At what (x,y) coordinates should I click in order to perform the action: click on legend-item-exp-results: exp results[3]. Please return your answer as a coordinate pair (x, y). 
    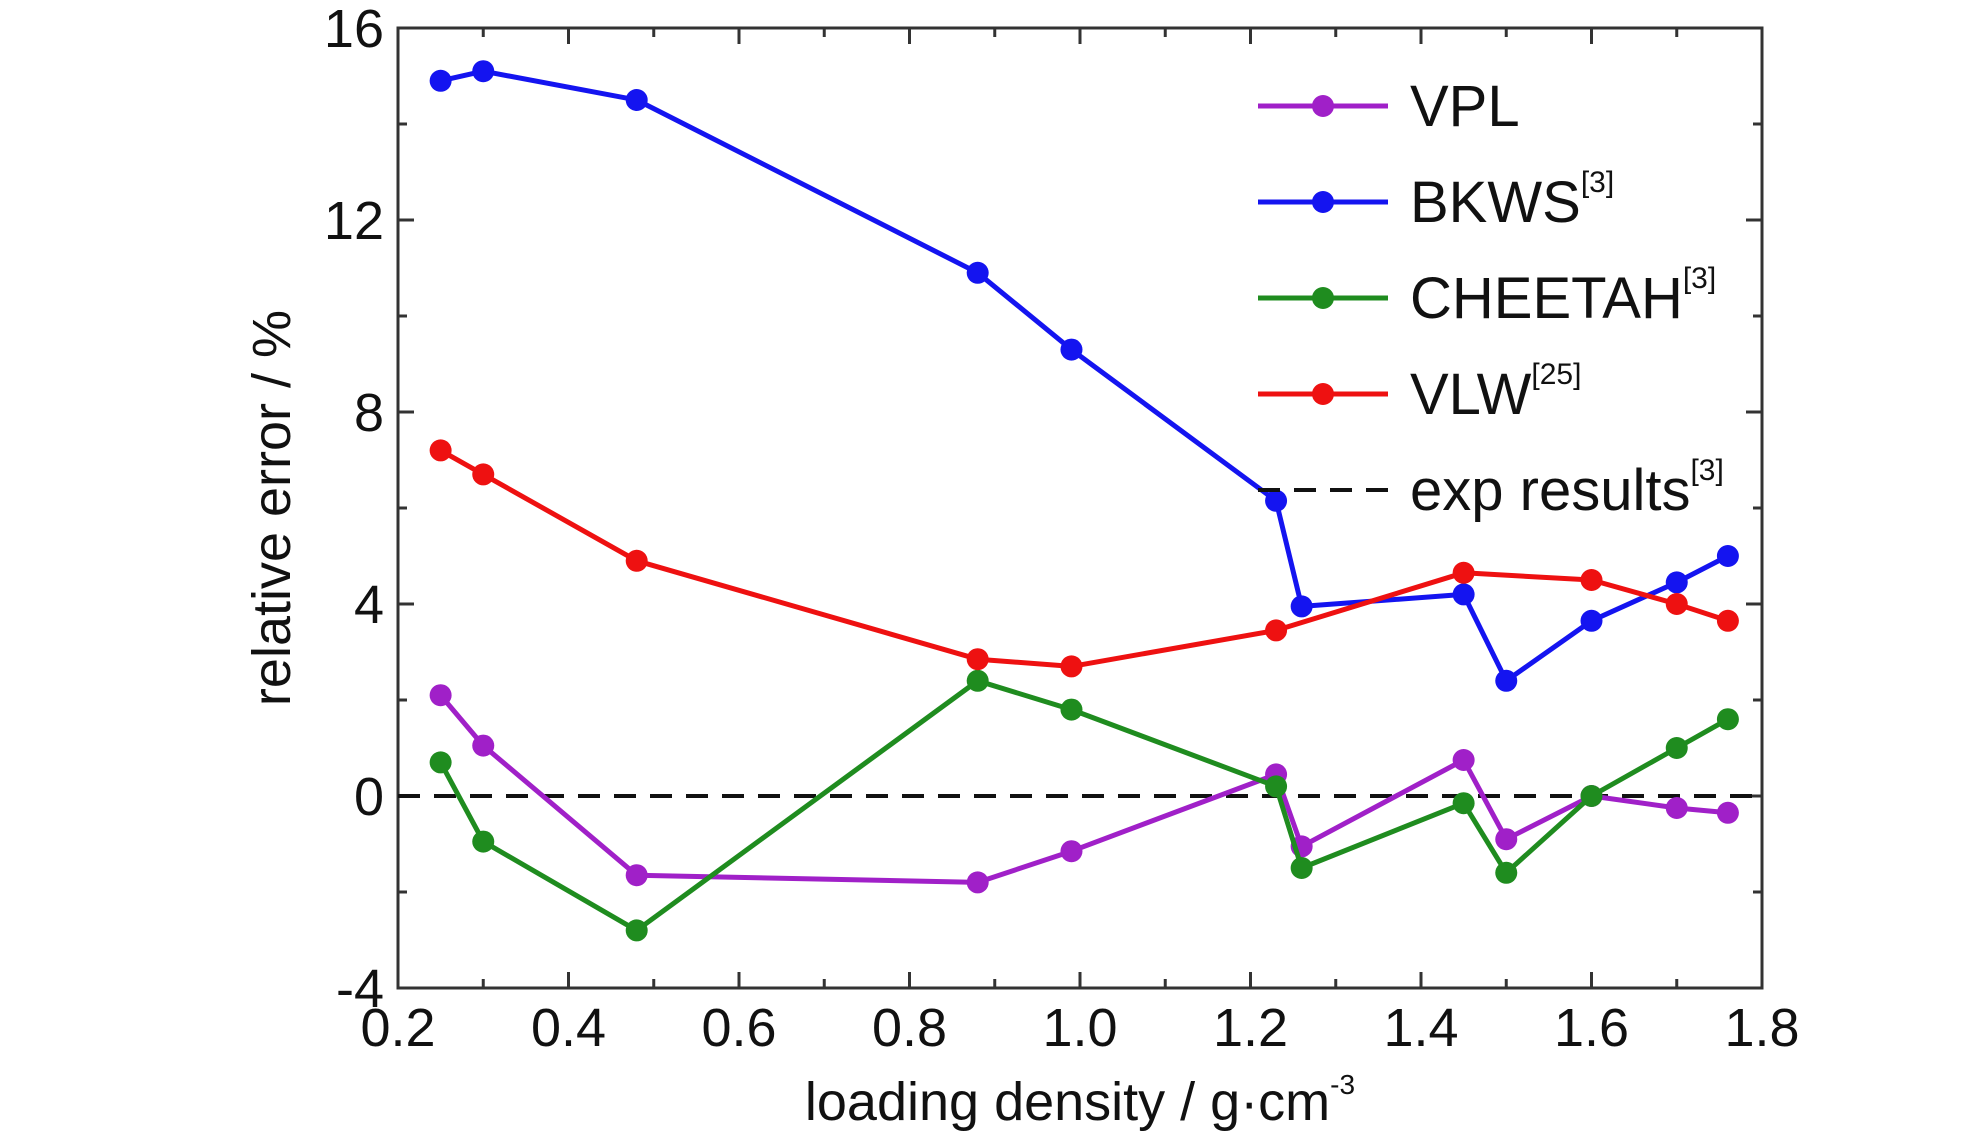
    Looking at the image, I should click on (1491, 488).